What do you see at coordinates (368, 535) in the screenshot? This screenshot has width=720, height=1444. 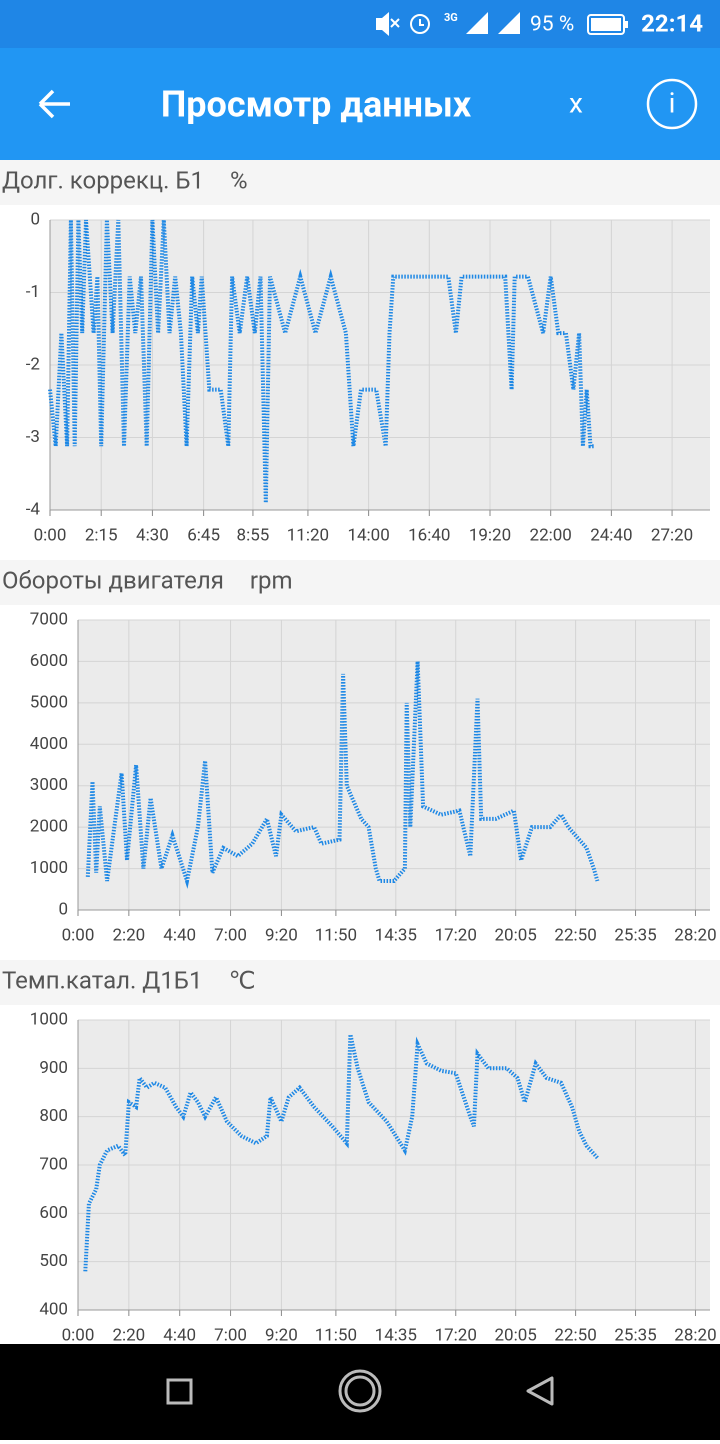 I see `x-tick-label: 14:00` at bounding box center [368, 535].